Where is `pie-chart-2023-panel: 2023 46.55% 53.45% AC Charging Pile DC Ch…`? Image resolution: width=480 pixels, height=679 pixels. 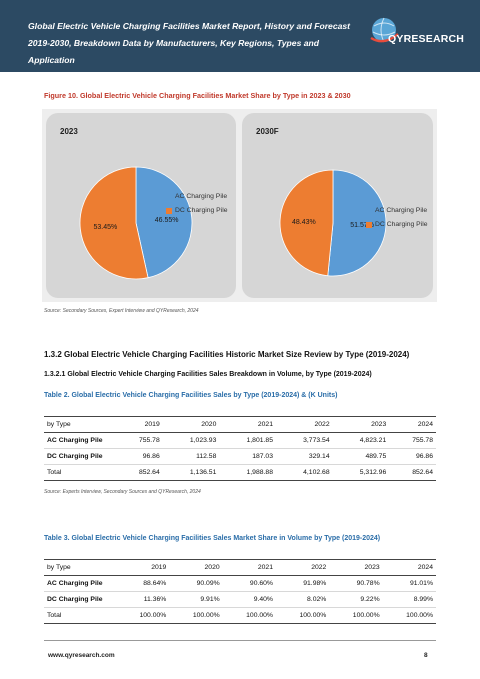 pie-chart-2023-panel: 2023 46.55% 53.45% AC Charging Pile DC Ch… is located at coordinates (141, 205).